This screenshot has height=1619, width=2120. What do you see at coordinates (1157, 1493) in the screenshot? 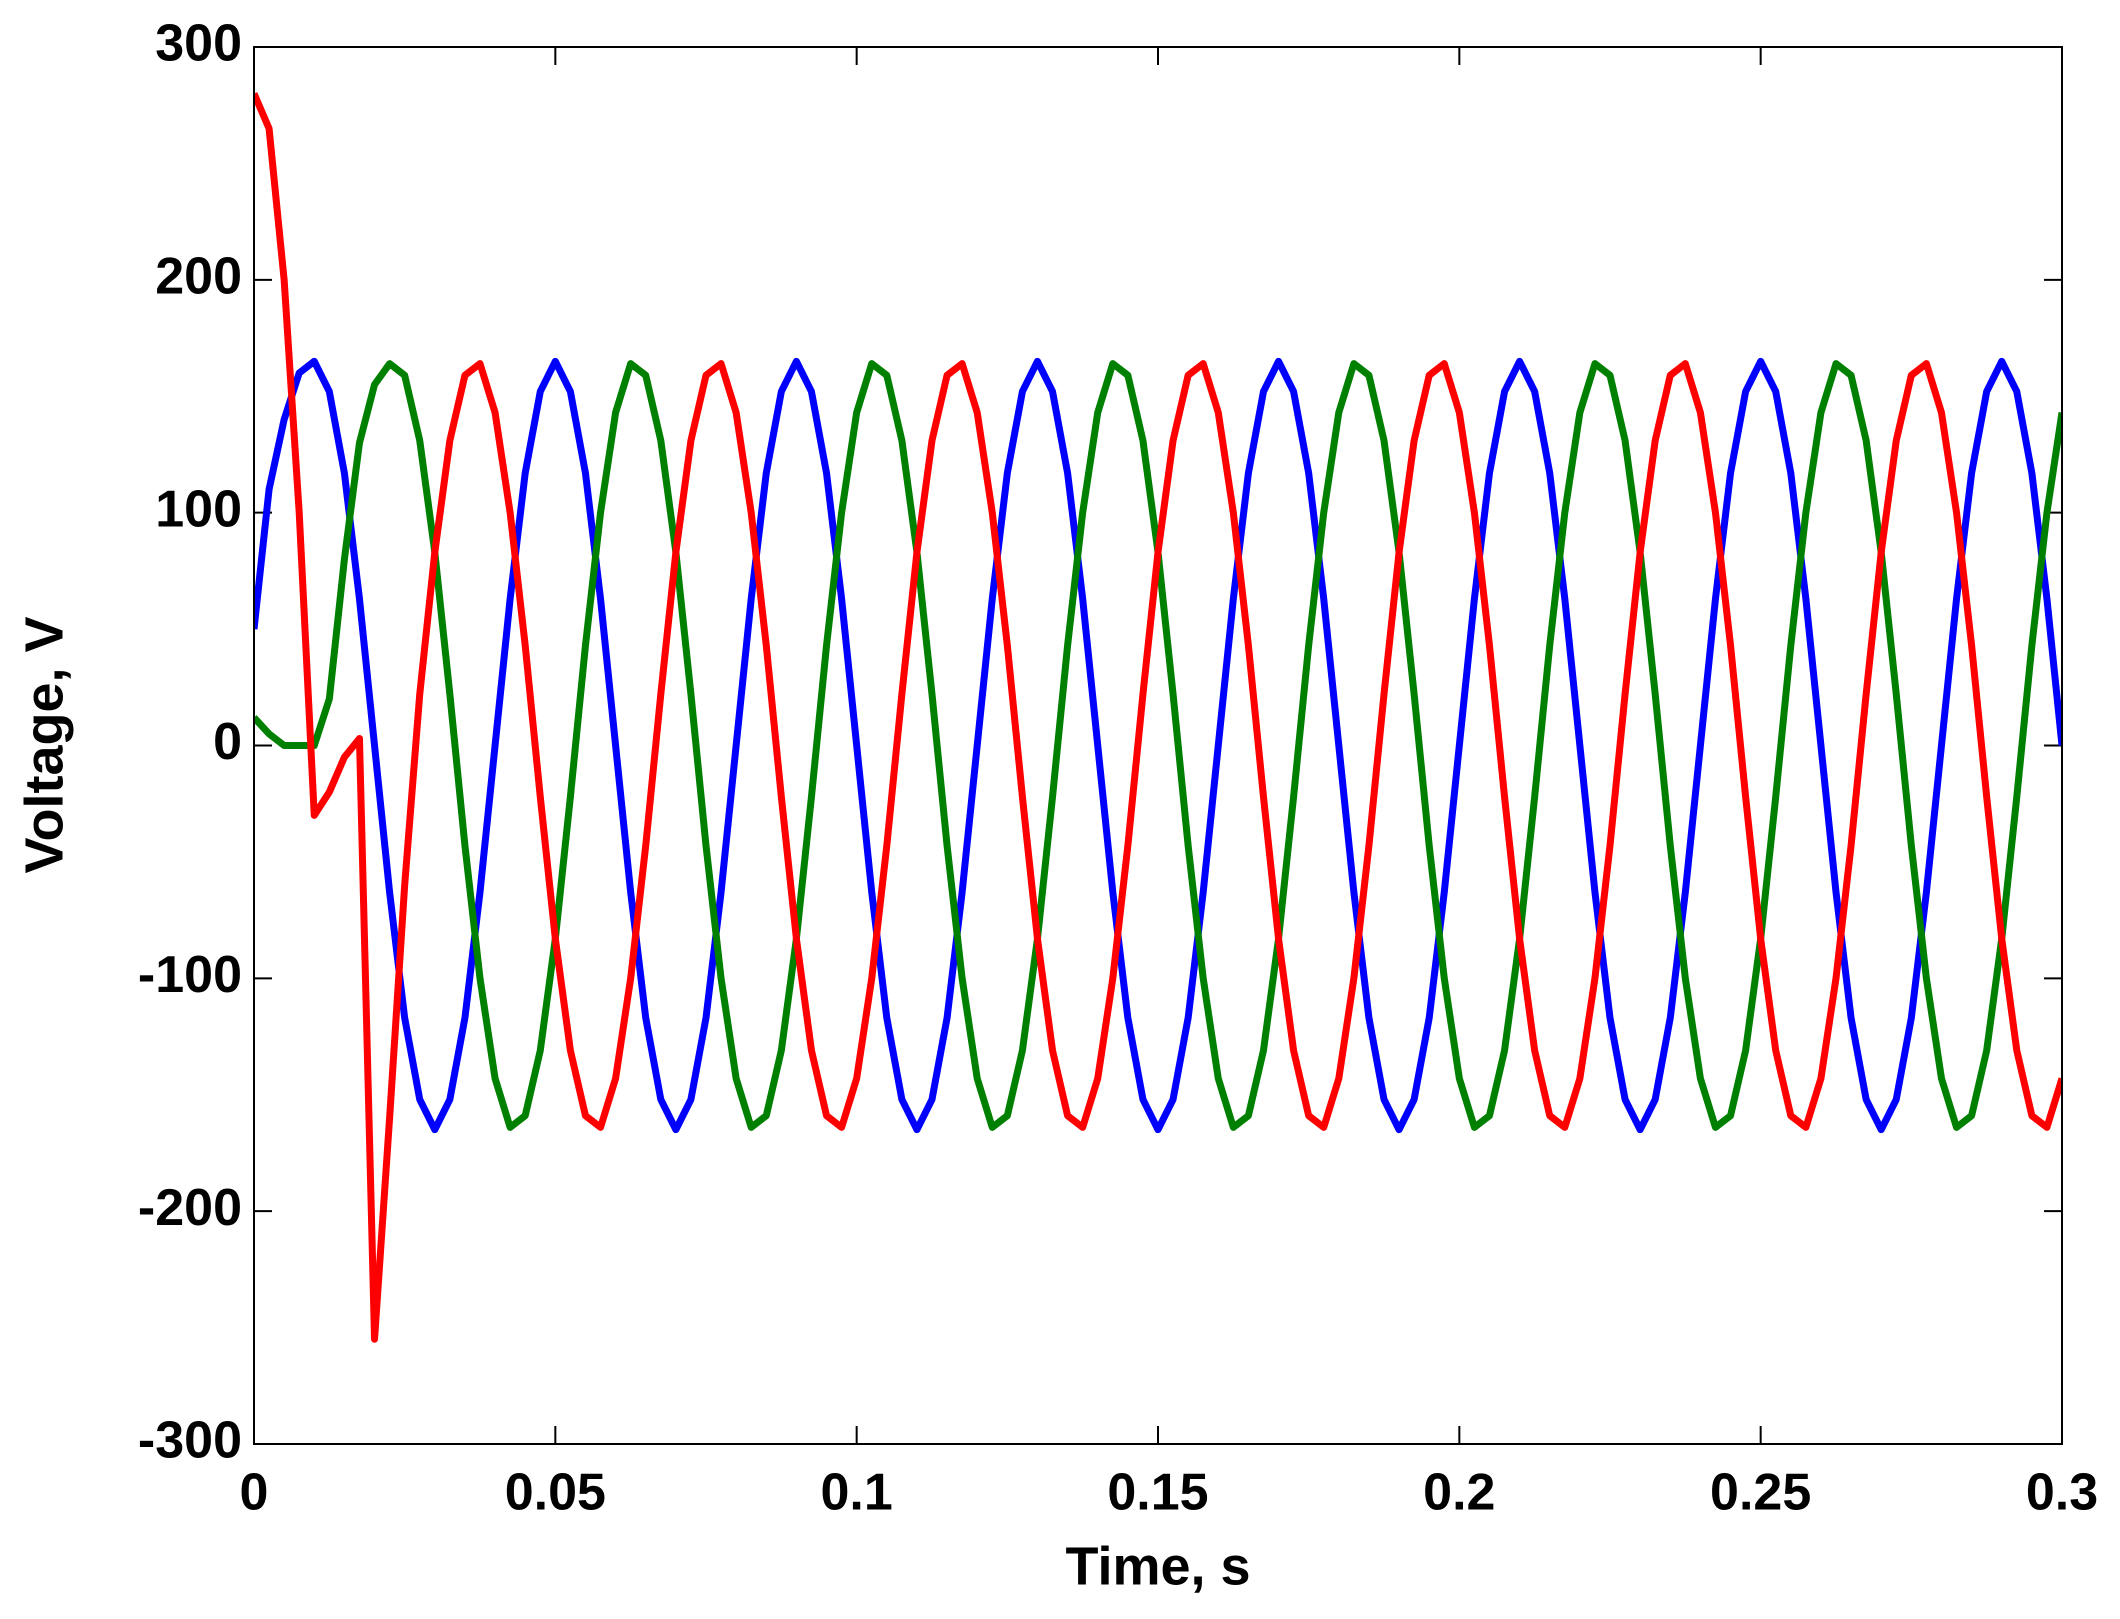
I see `x-tick-label: 0.15` at bounding box center [1157, 1493].